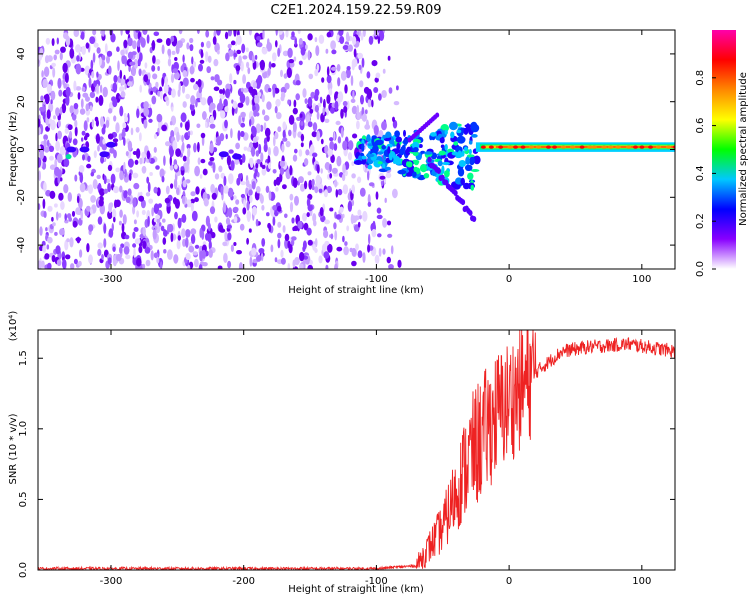 The image size is (750, 600). What do you see at coordinates (23, 429) in the screenshot?
I see `snr-y-tick-label: 1.0` at bounding box center [23, 429].